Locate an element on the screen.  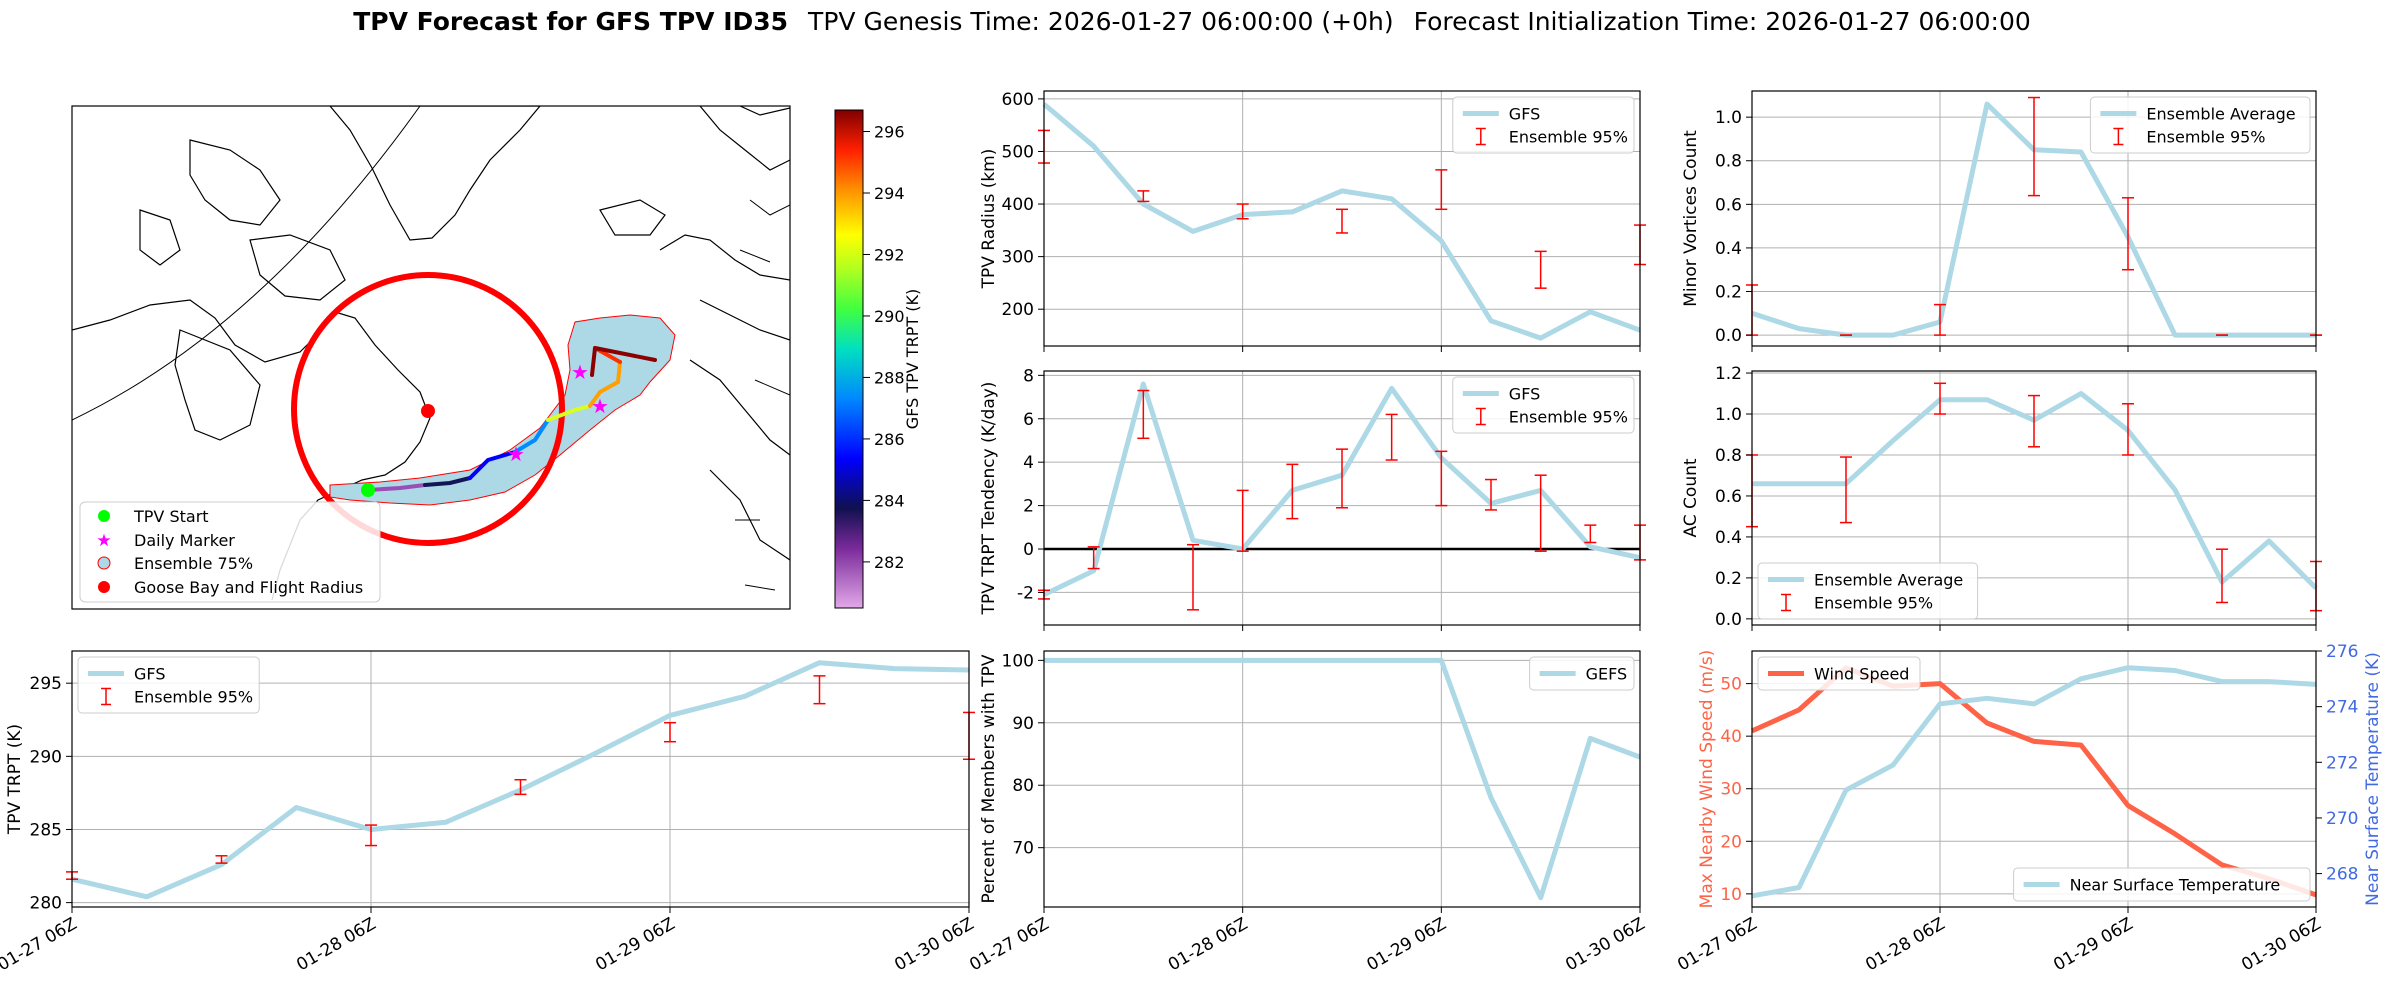
hudson-bay-coast is located at coordinates (217, 385).